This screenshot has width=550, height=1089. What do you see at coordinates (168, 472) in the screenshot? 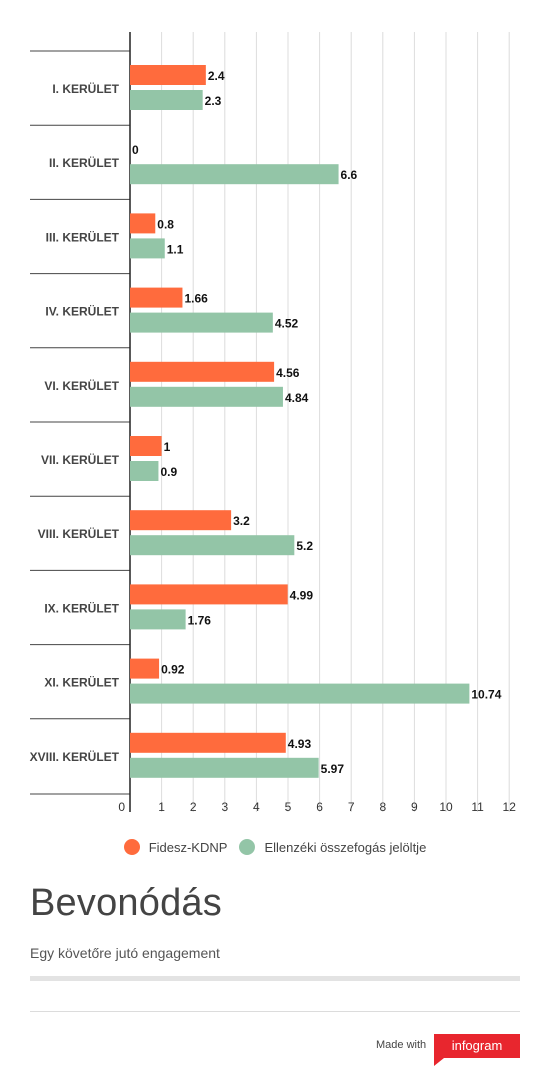
I see `data-label-ellenzeki: 0.9` at bounding box center [168, 472].